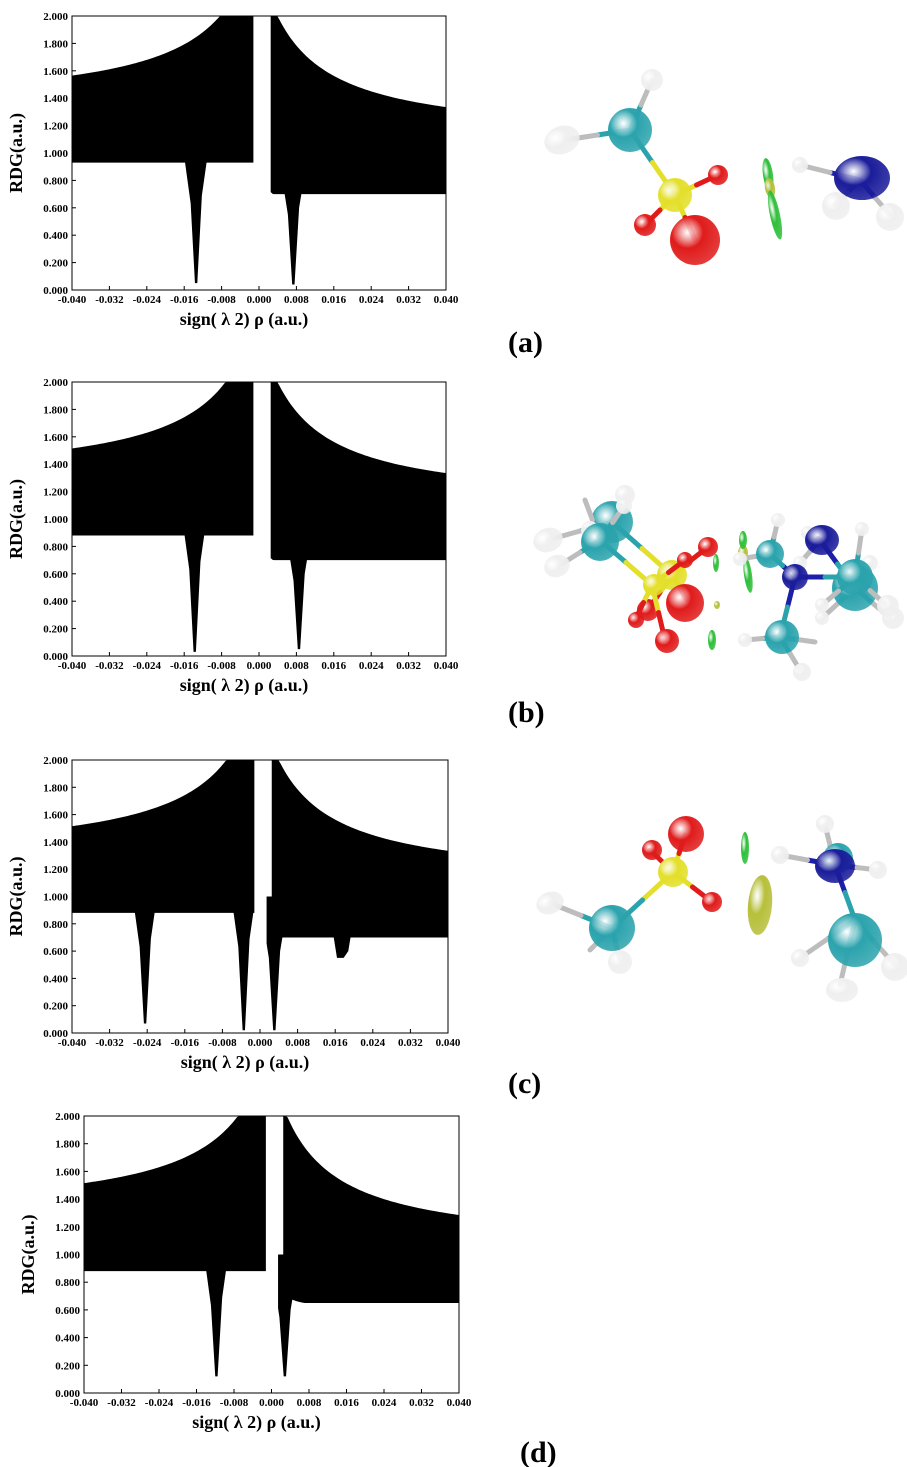  What do you see at coordinates (221, 300) in the screenshot?
I see `x-tick-label: -0.008` at bounding box center [221, 300].